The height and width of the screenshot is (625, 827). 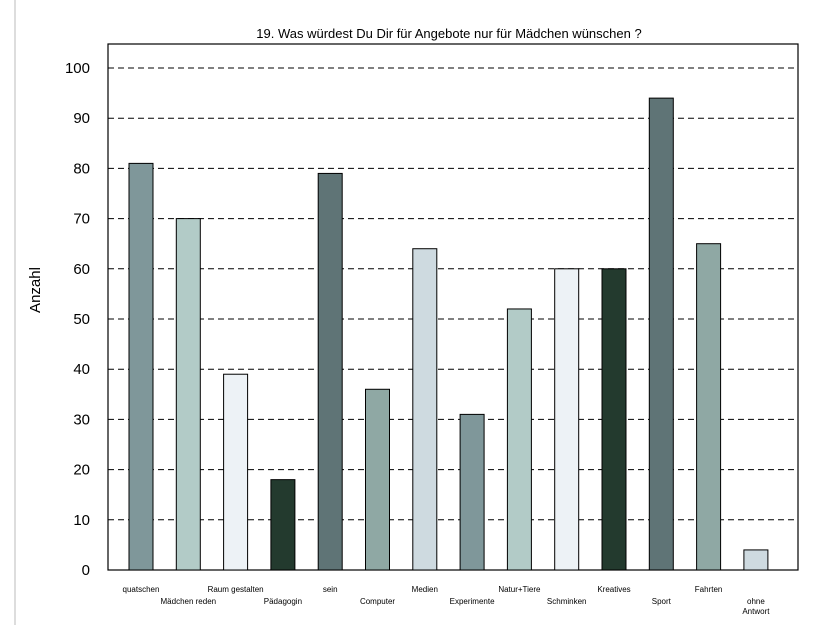 I want to click on x-tick-label: Antwort, so click(x=756, y=611).